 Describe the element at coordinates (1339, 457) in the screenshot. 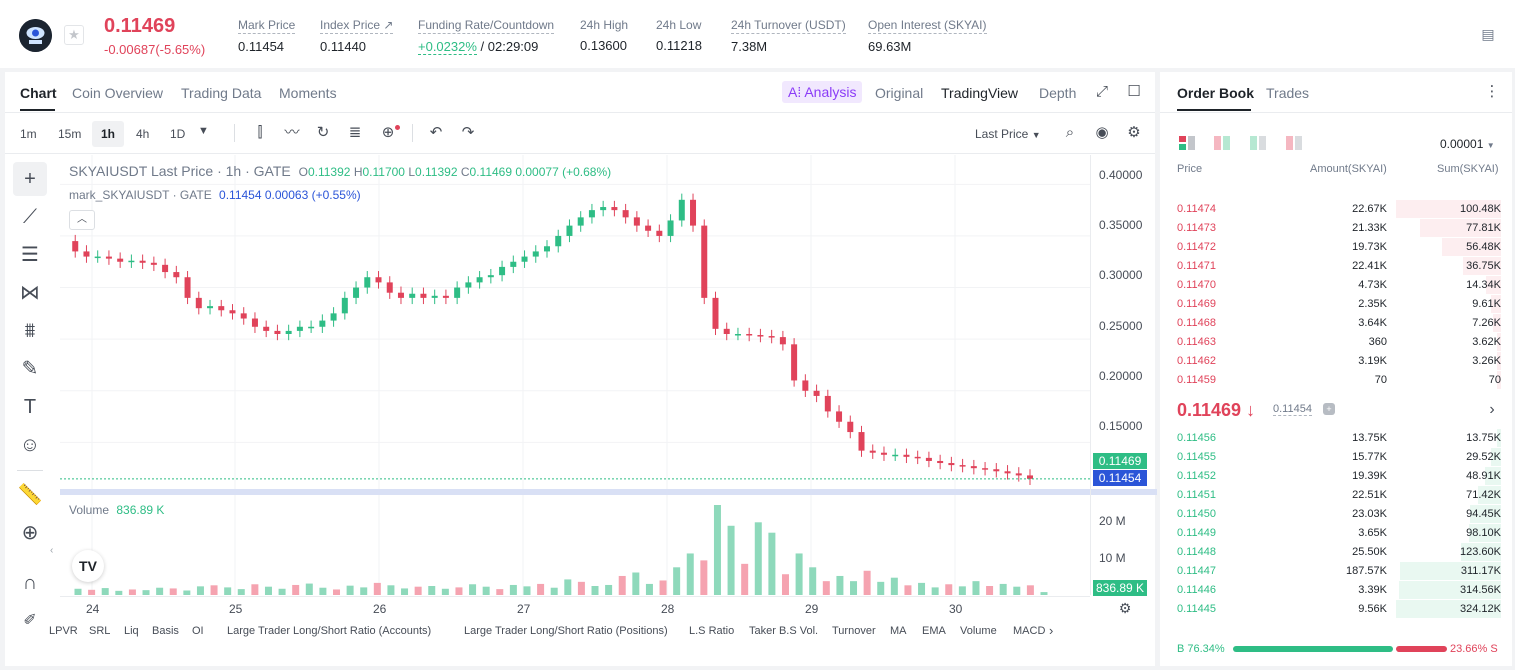

I see `bid-row: 0.11455 15.77K 29.52K` at that location.